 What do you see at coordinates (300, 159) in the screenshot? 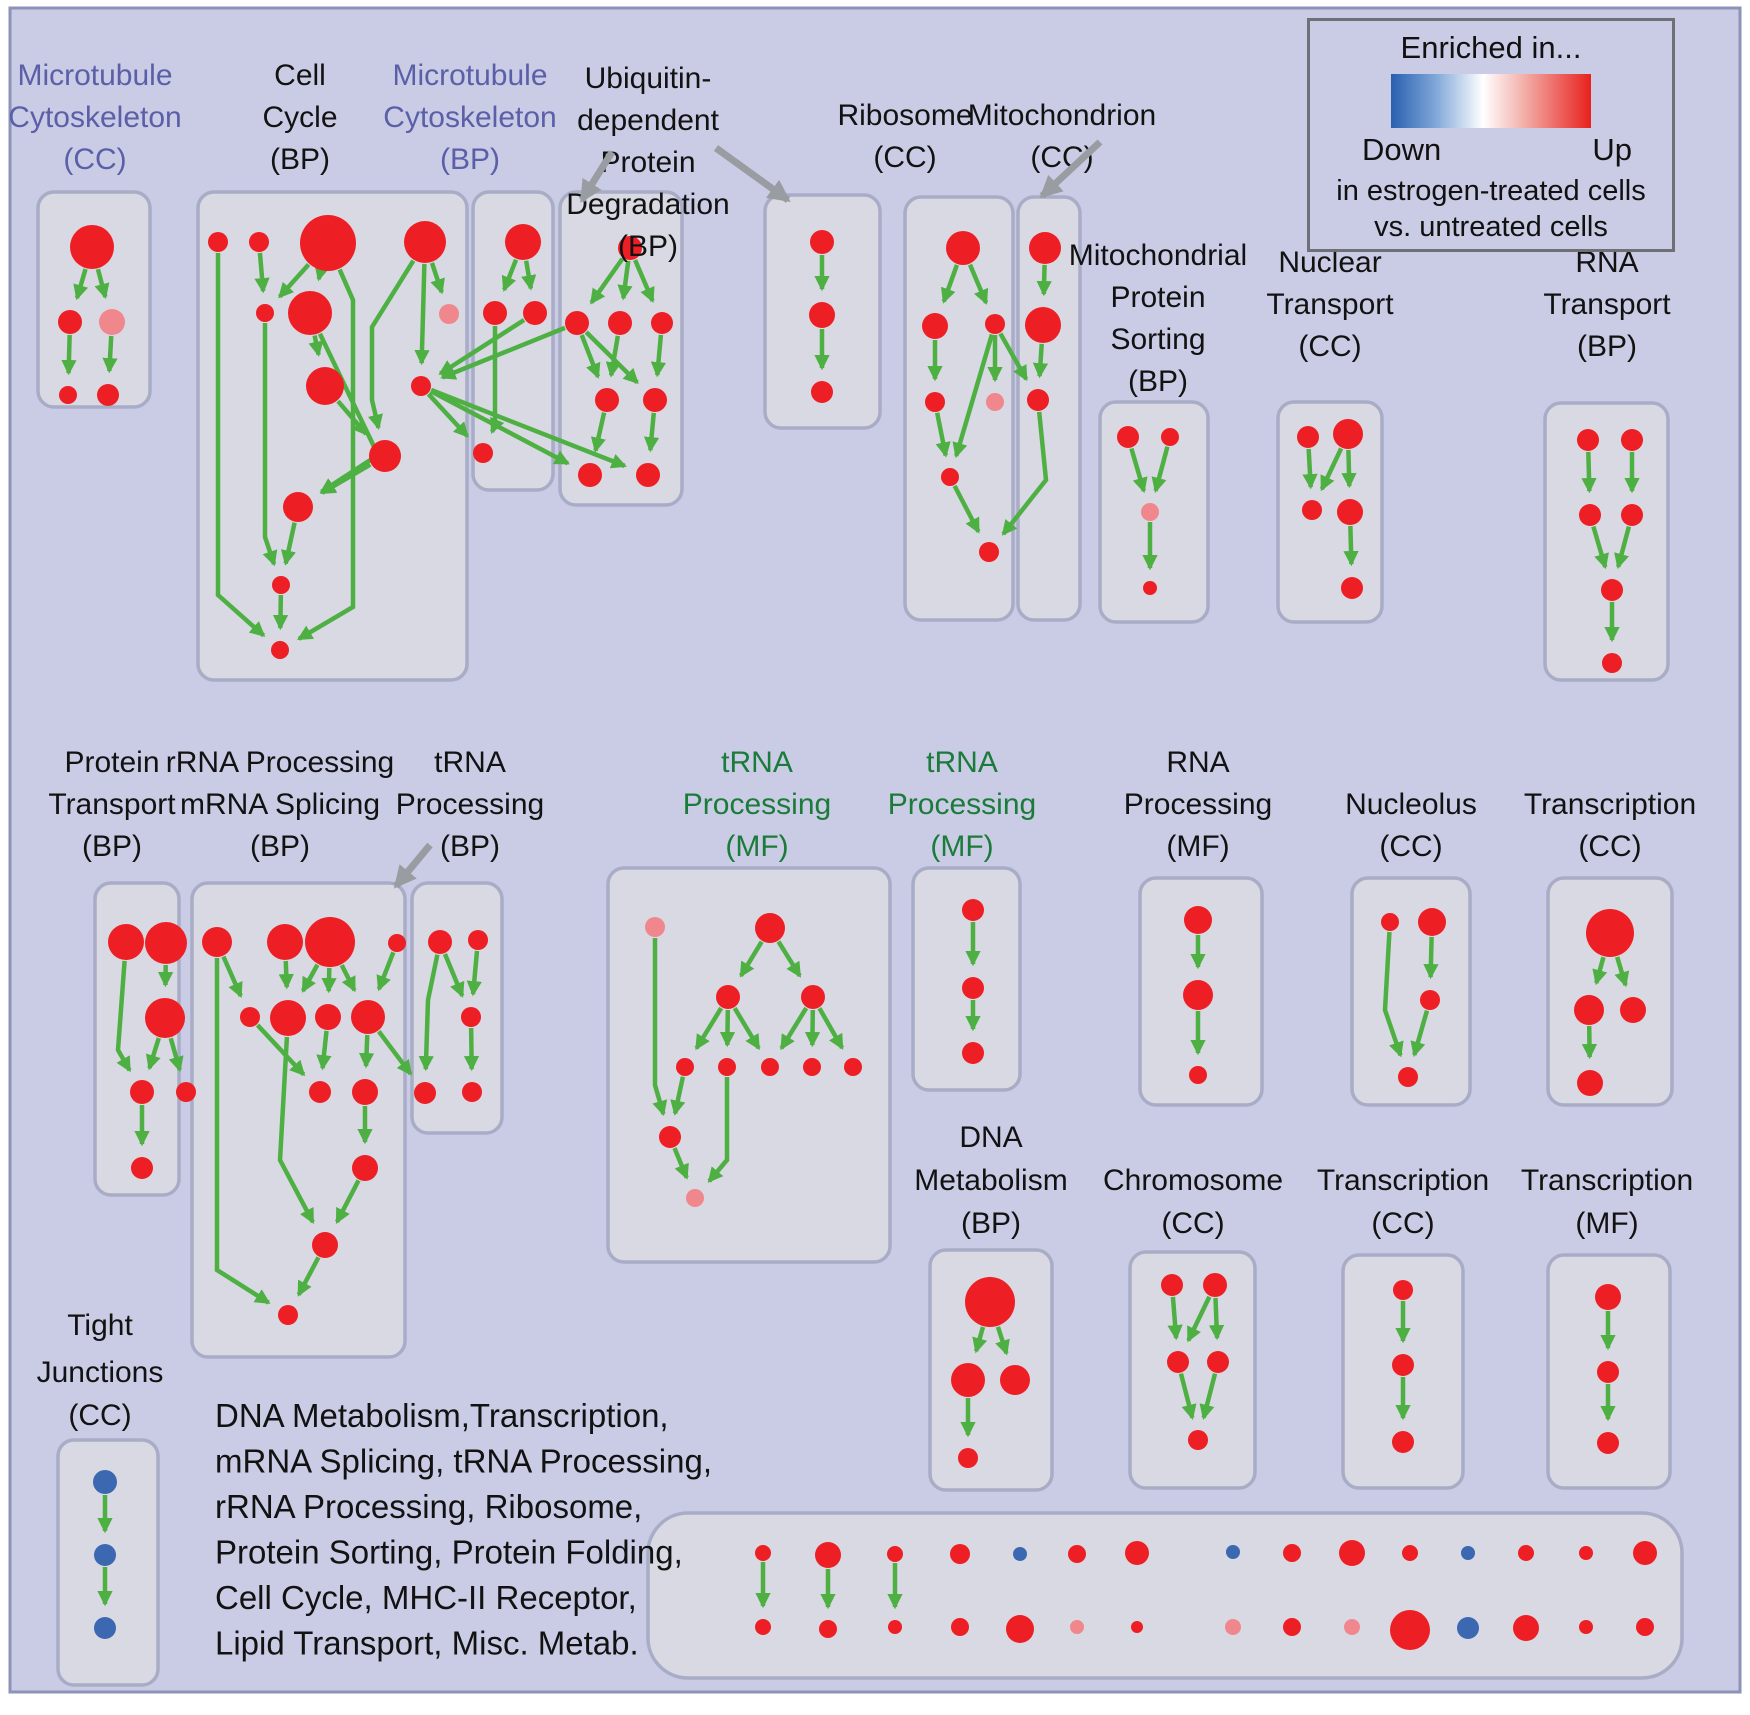
I see `cluster-label-cell_cycle: (BP)` at bounding box center [300, 159].